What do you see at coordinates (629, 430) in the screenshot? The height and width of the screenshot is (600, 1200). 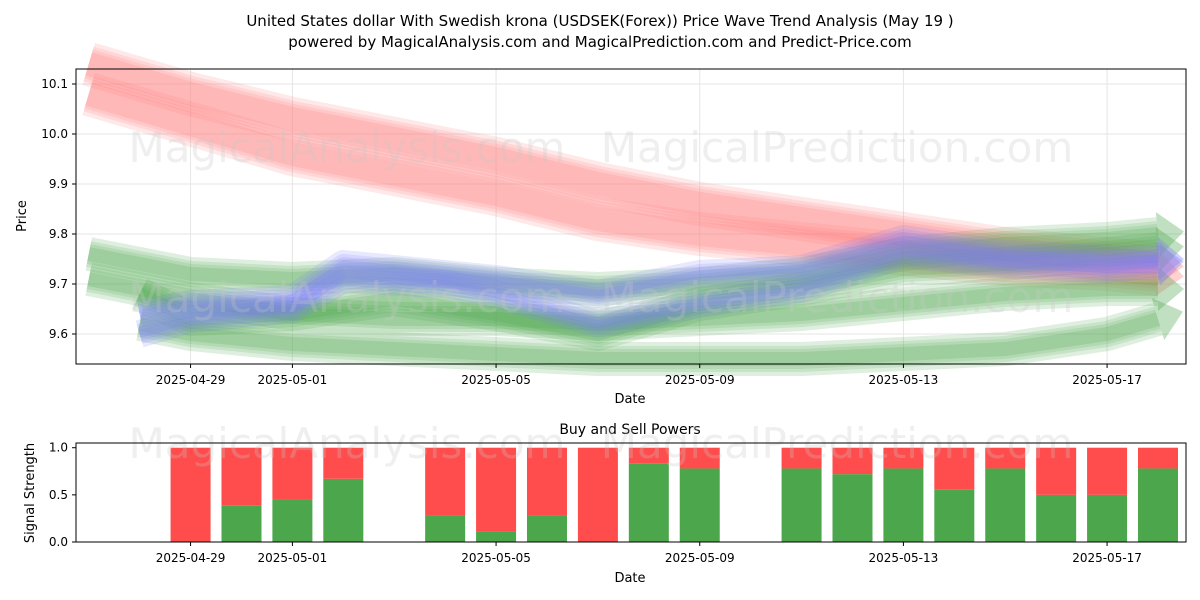 I see `signal-title: Buy and Sell Powers` at bounding box center [629, 430].